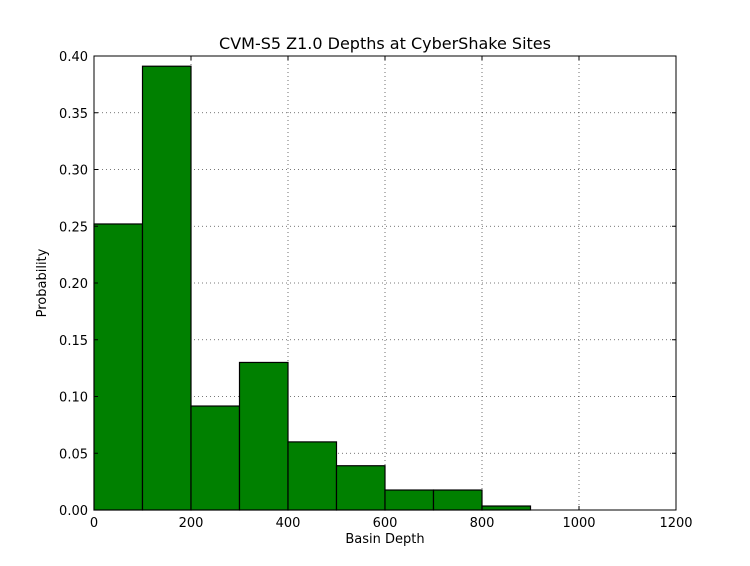 The height and width of the screenshot is (566, 750). I want to click on y-tick-label: 0.00, so click(73, 511).